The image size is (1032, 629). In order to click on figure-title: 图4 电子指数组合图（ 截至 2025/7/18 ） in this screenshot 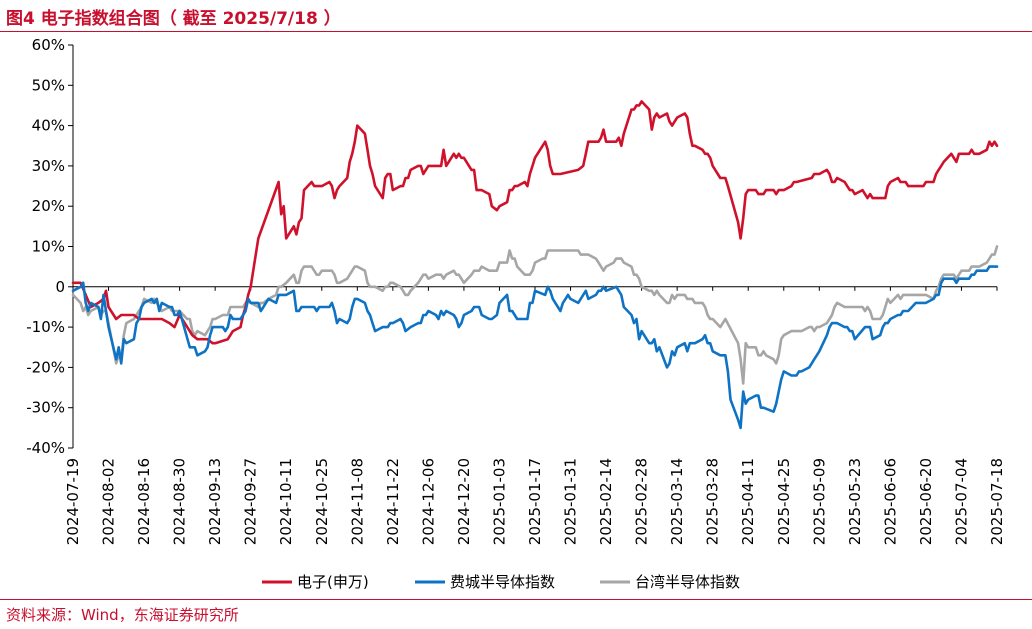, I will do `click(173, 19)`.